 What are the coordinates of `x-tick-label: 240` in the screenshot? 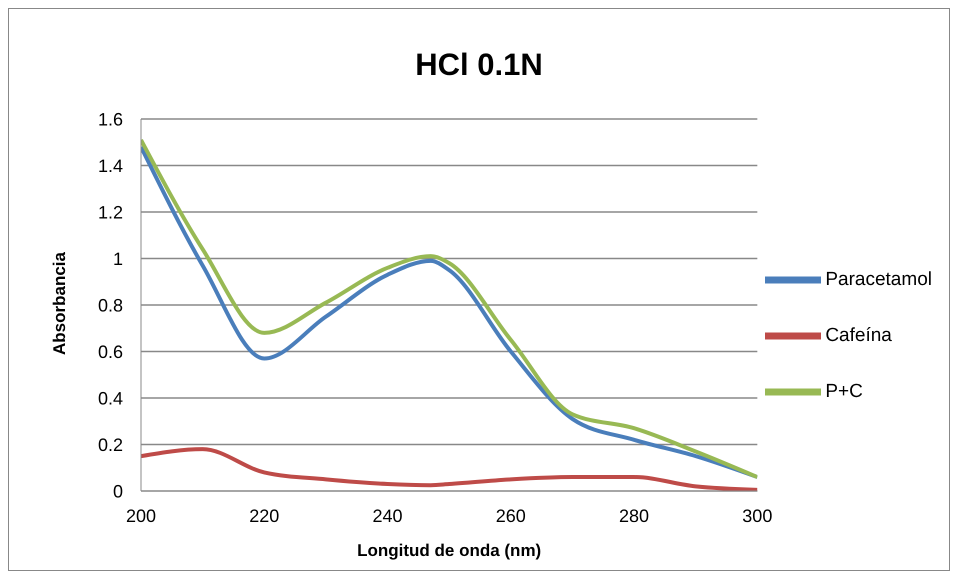 It's located at (387, 516).